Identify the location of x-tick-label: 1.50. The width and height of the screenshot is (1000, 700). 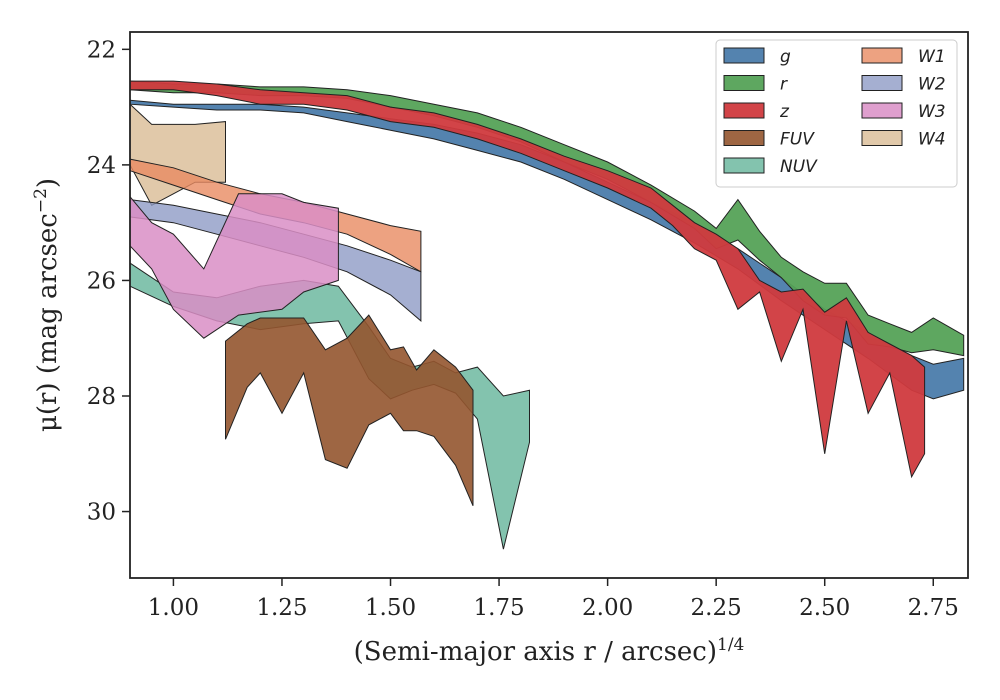
(390, 608).